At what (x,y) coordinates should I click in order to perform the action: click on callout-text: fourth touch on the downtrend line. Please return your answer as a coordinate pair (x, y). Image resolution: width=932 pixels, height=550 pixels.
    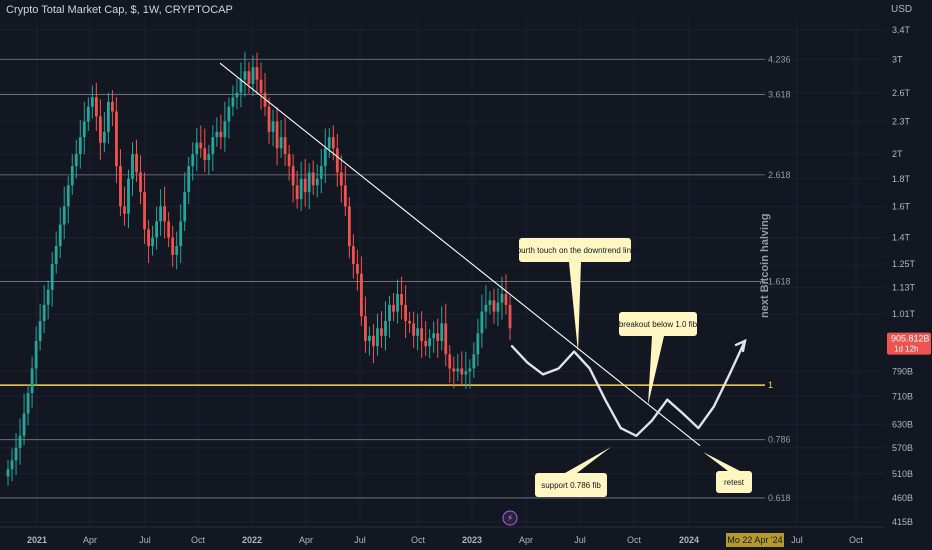
    Looking at the image, I should click on (576, 250).